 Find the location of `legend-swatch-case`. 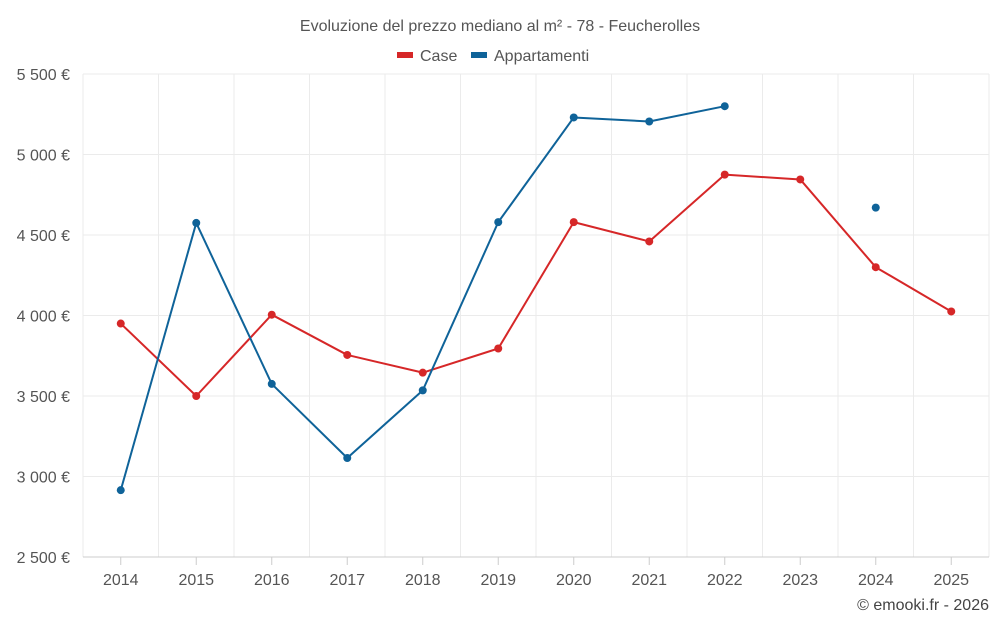

legend-swatch-case is located at coordinates (405, 55).